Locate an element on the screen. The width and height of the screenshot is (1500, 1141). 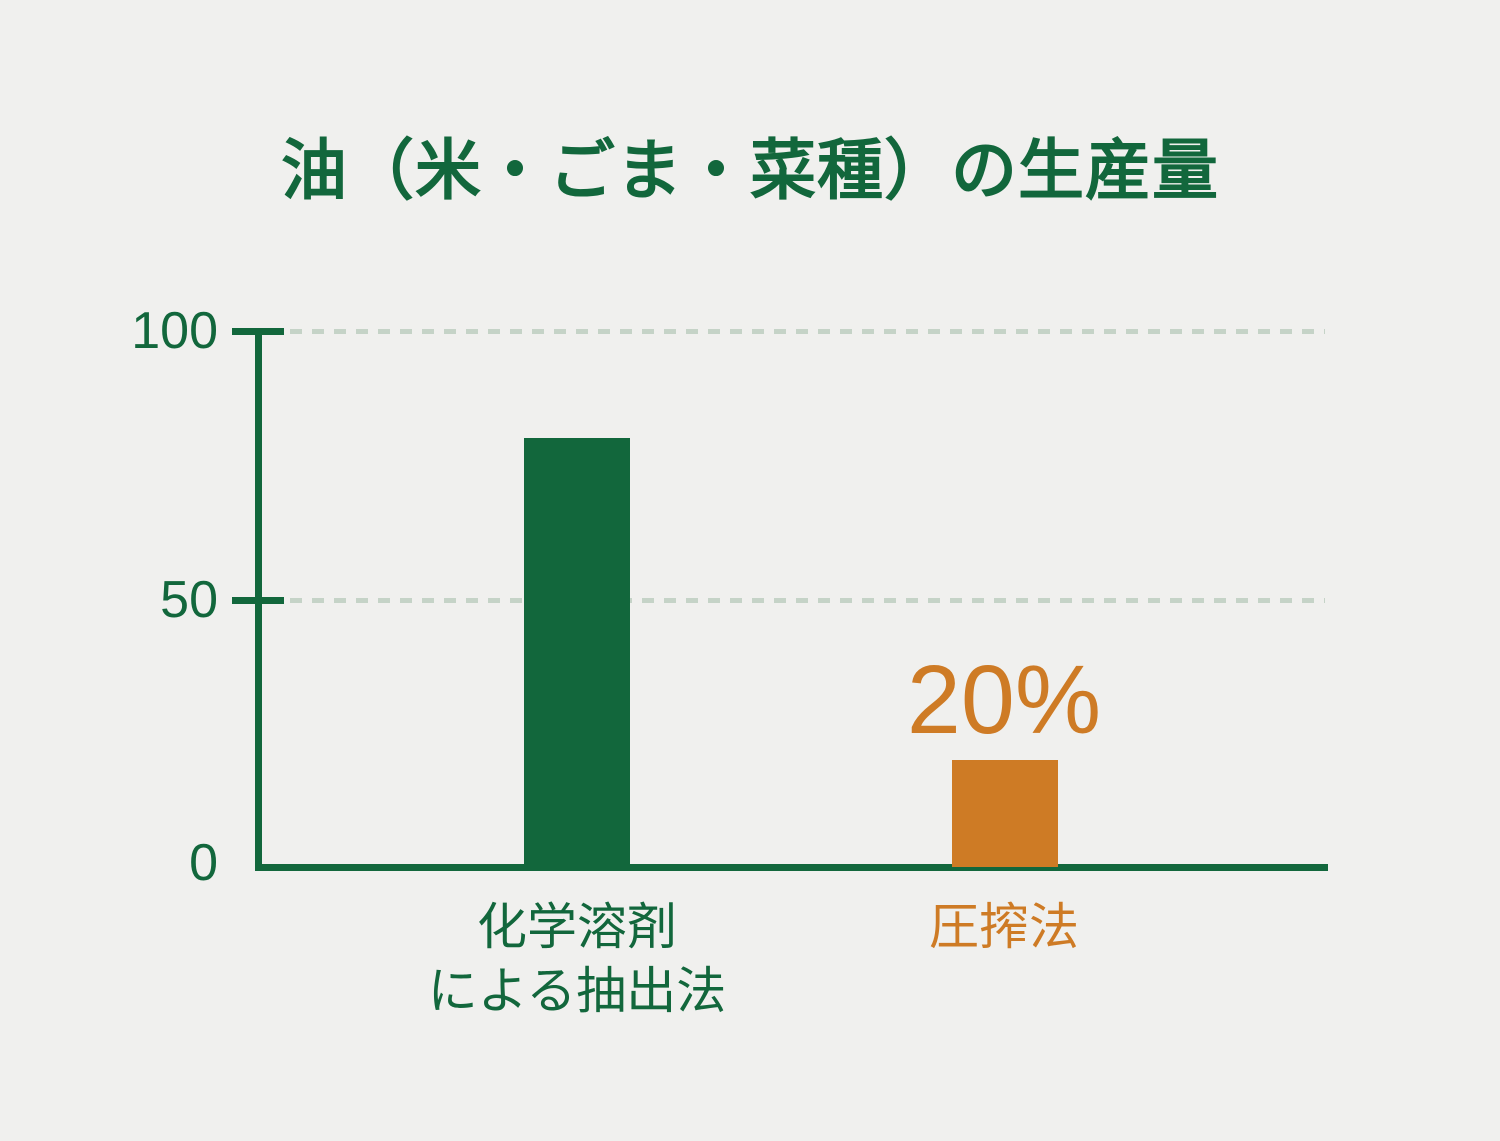
bar-chemical-solvent is located at coordinates (577, 652).